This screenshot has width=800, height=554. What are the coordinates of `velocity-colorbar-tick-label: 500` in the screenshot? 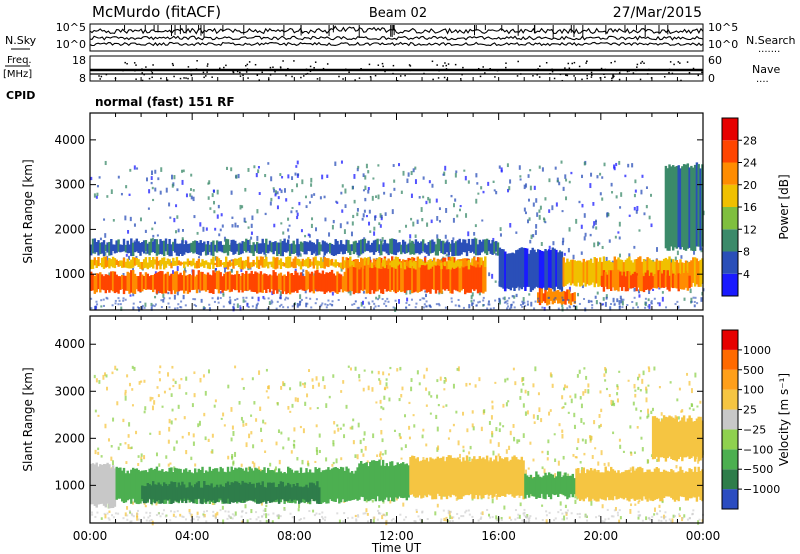 It's located at (753, 370).